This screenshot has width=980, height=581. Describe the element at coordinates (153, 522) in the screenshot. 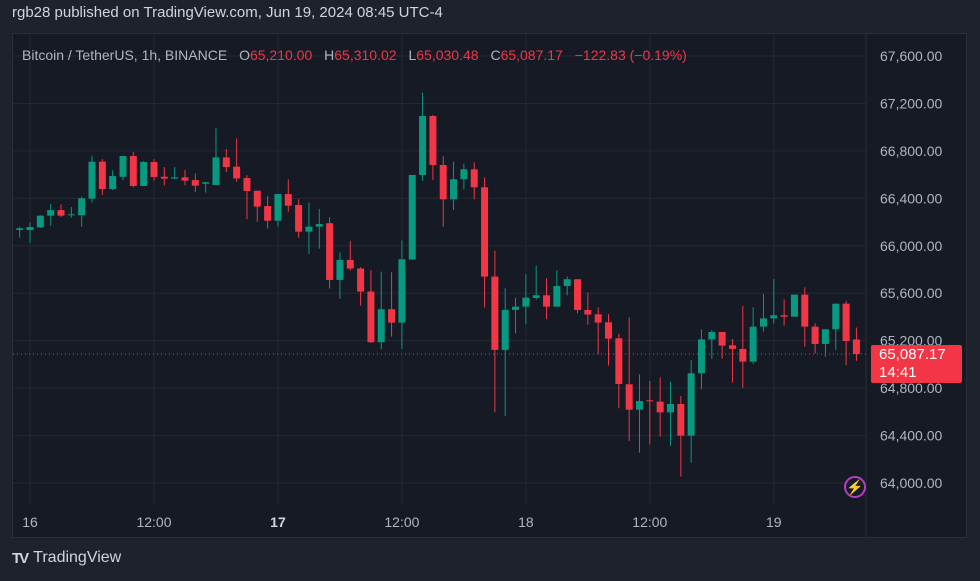

I see `x-tick-label: 12:00` at that location.